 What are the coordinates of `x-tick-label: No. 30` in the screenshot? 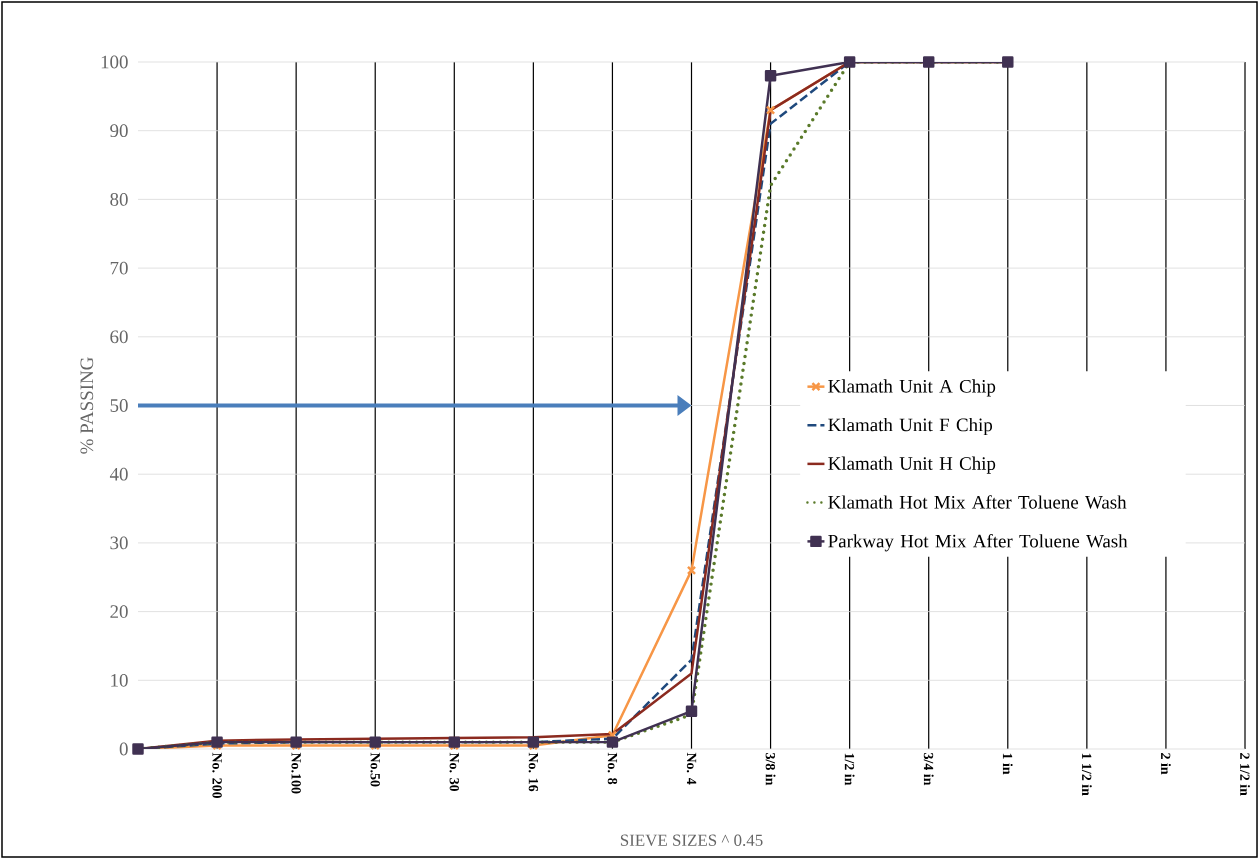 It's located at (454, 772).